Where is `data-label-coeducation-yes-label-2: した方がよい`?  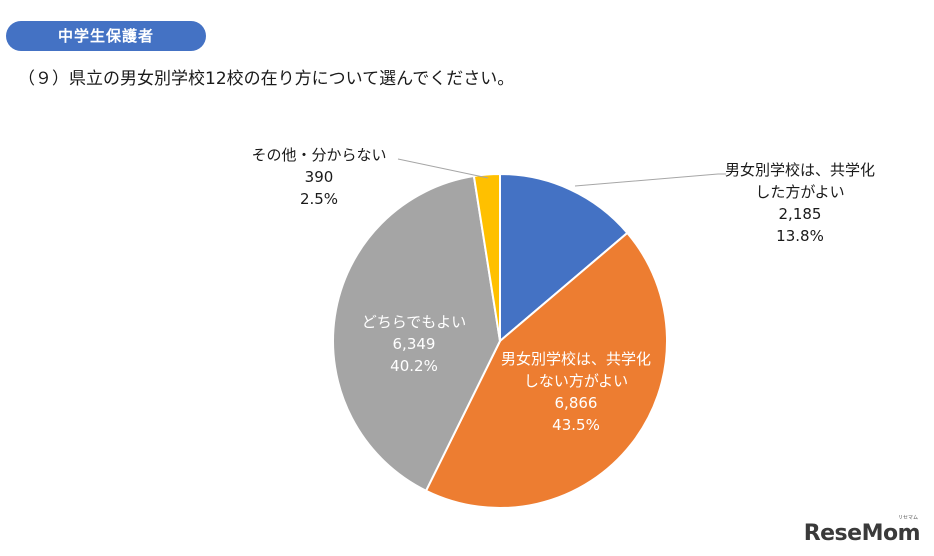 data-label-coeducation-yes-label-2: した方がよい is located at coordinates (799, 192).